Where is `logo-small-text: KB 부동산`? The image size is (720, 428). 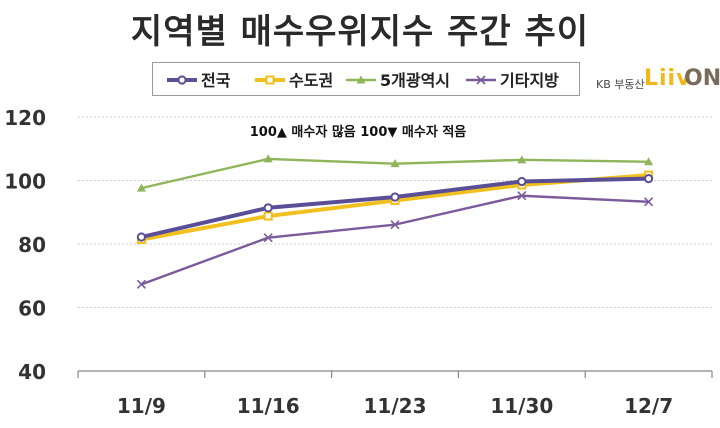 logo-small-text: KB 부동산 is located at coordinates (620, 84).